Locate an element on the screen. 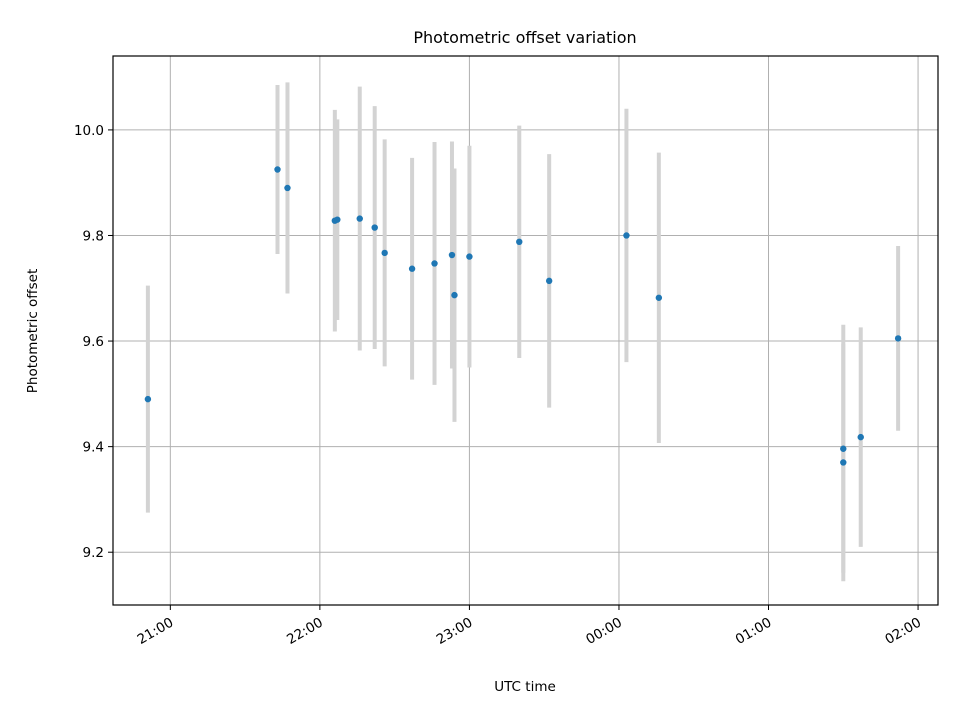  y-axis-ticks: 9.2 9.4 9.6 9.8 10.0 is located at coordinates (93, 342).